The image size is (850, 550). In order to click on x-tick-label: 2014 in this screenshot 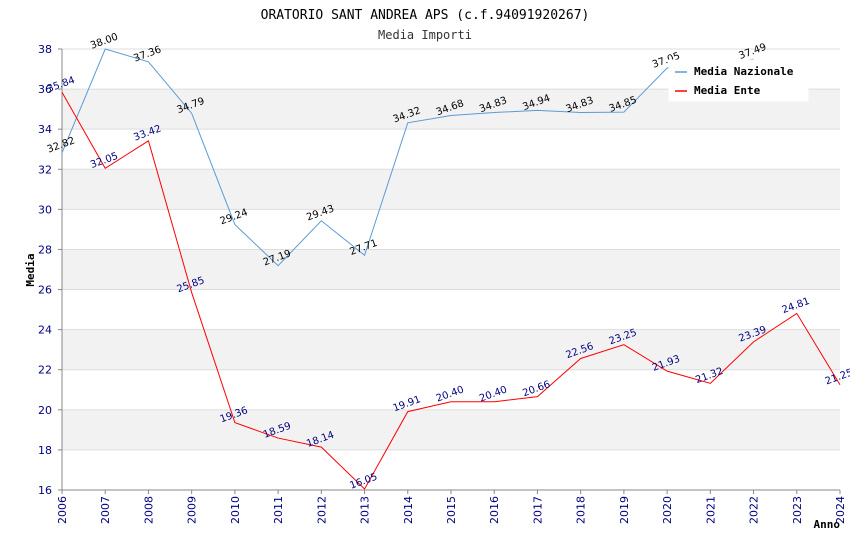, I will do `click(408, 510)`.